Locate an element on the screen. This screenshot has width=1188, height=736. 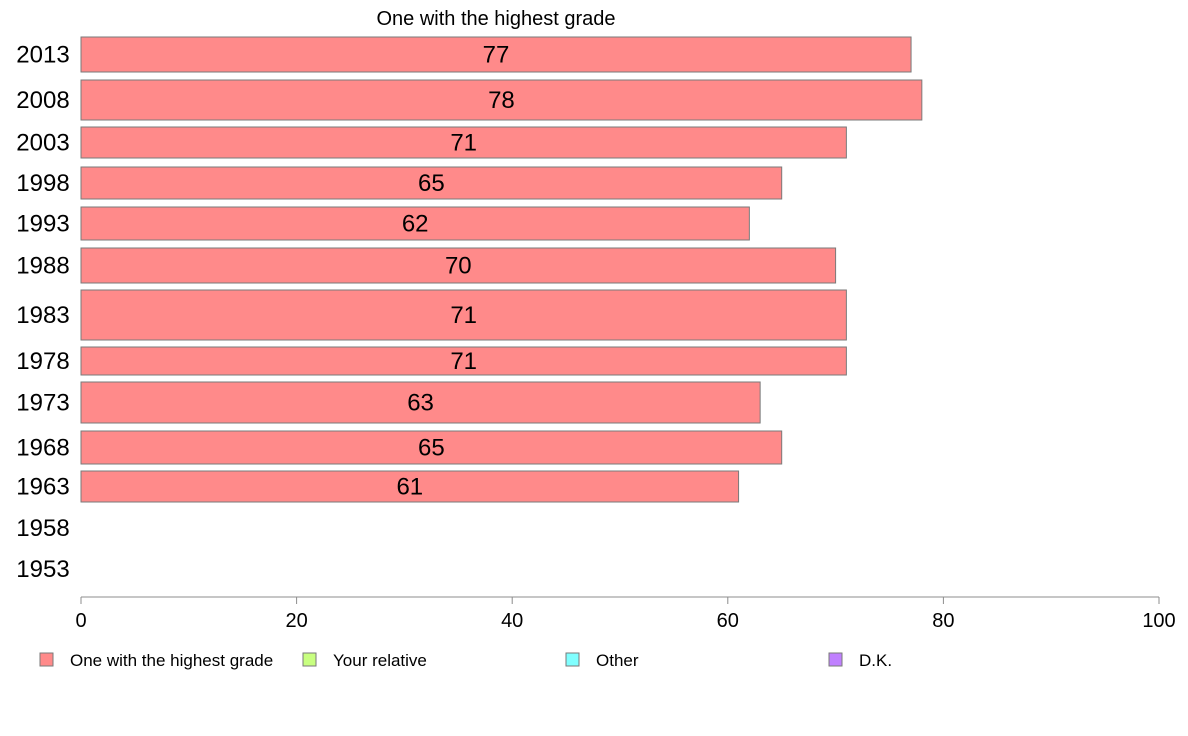
bar-value-label: 62 is located at coordinates (415, 224).